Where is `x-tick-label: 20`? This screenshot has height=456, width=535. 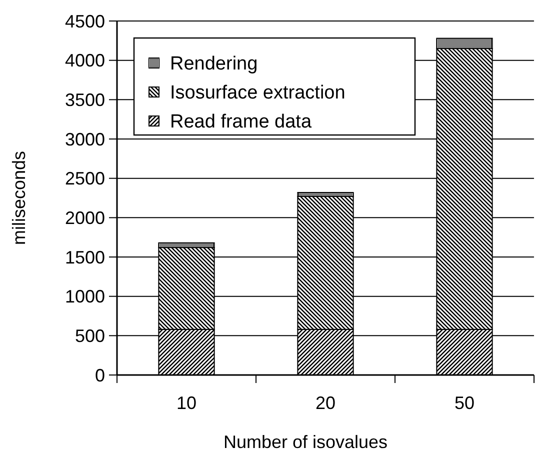 x-tick-label: 20 is located at coordinates (325, 403).